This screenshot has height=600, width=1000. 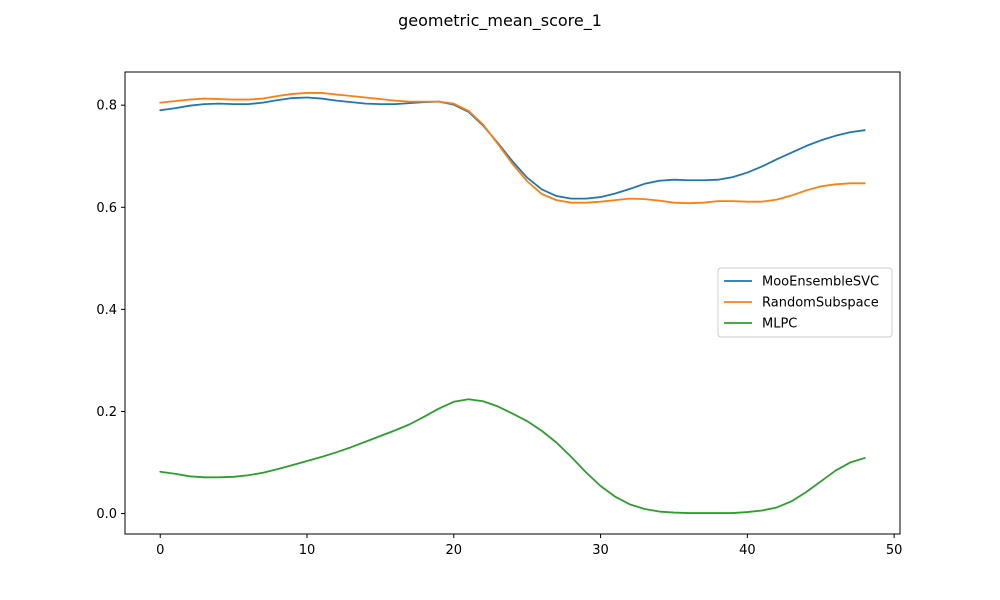 What do you see at coordinates (106, 208) in the screenshot?
I see `y-tick-label: 0.6` at bounding box center [106, 208].